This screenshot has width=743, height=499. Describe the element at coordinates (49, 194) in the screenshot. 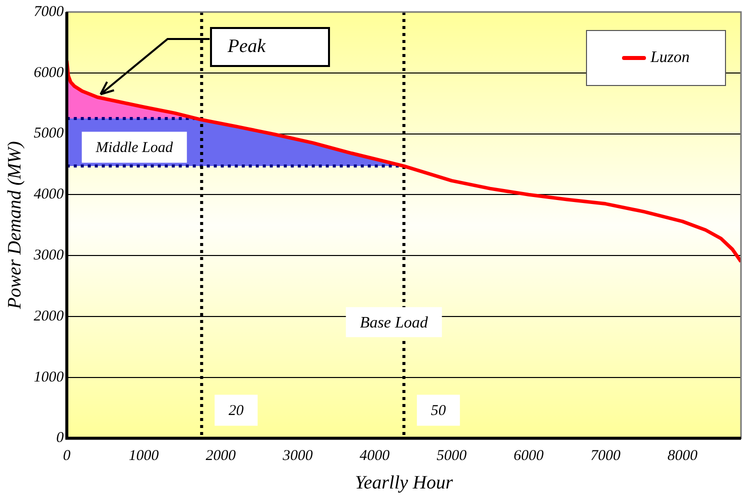

I see `y-tick-label: 4000` at that location.